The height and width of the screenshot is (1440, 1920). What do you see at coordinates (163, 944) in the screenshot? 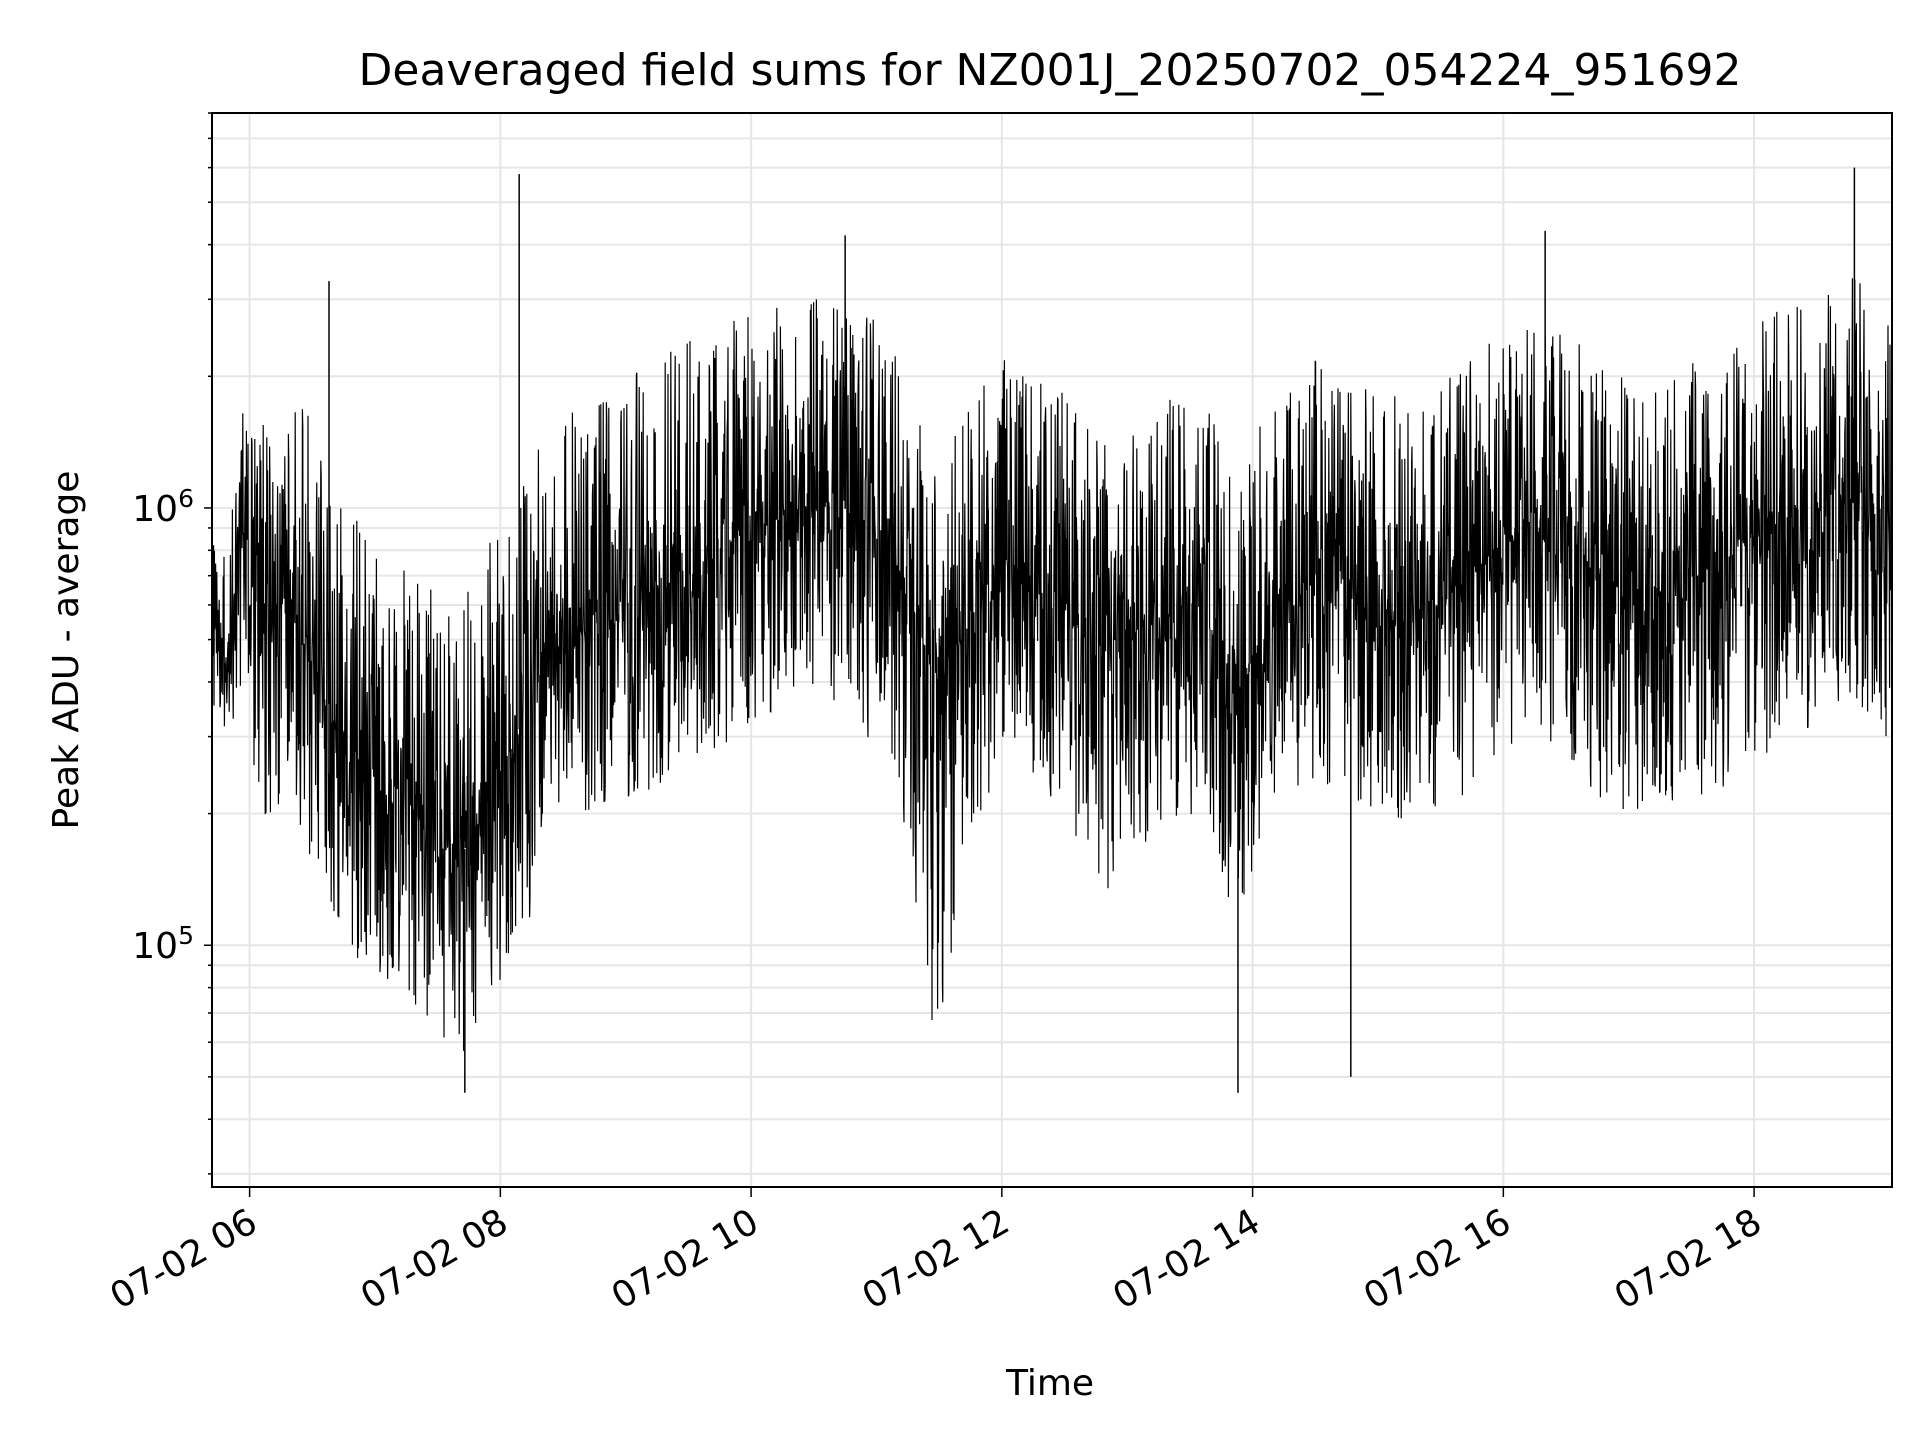
I see `y-tick-label: 105` at bounding box center [163, 944].